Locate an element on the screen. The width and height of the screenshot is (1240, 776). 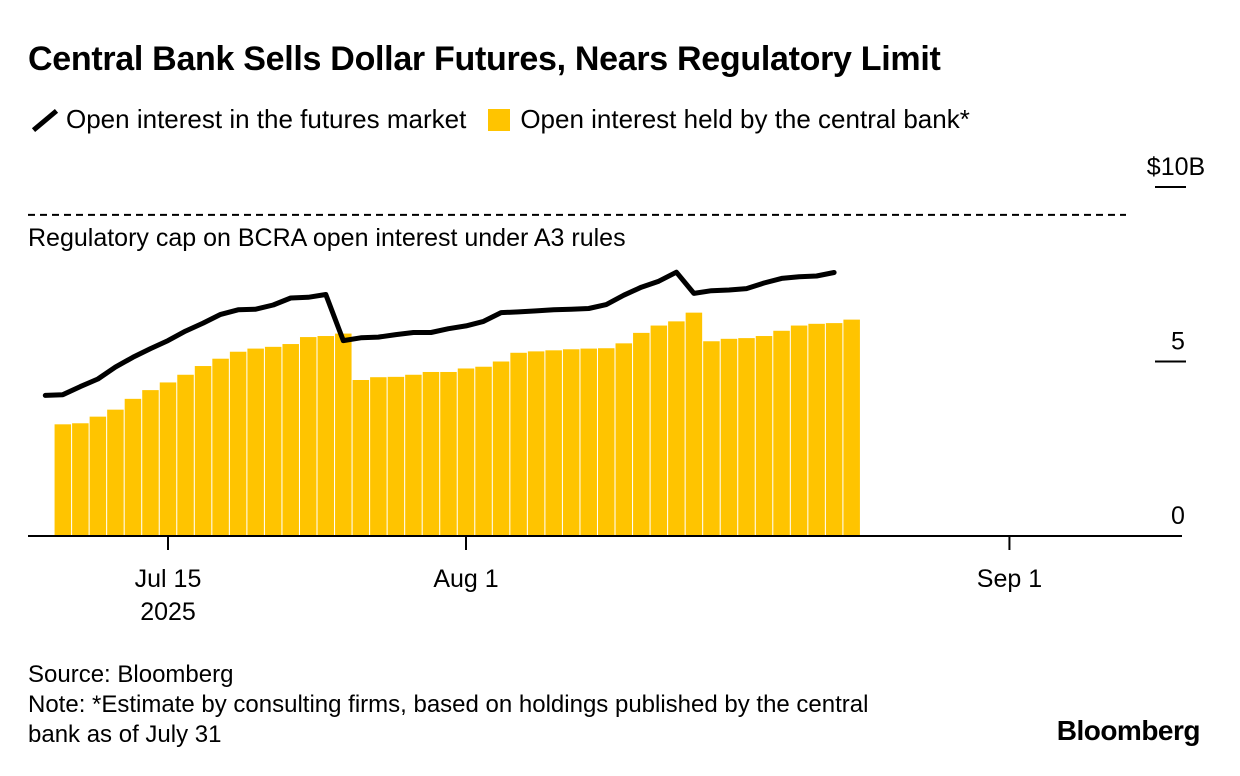
y-tick-label: 5 is located at coordinates (1178, 342).